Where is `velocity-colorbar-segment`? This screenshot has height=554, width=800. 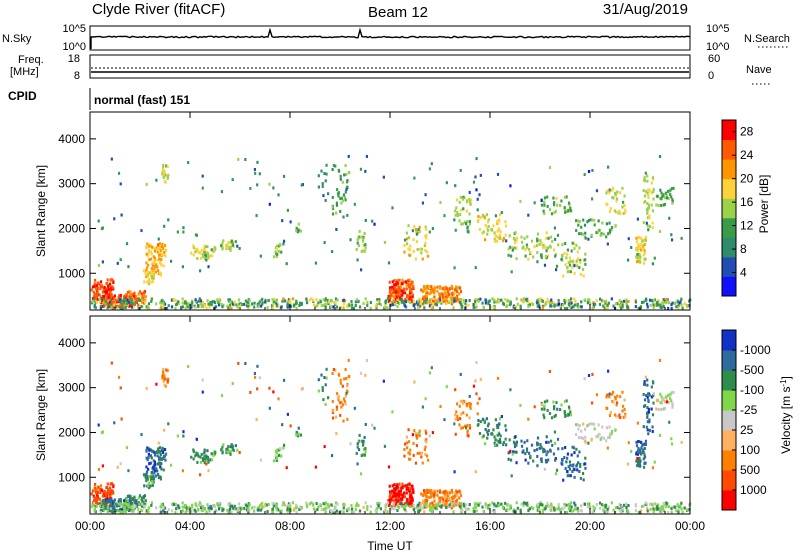 velocity-colorbar-segment is located at coordinates (729, 480).